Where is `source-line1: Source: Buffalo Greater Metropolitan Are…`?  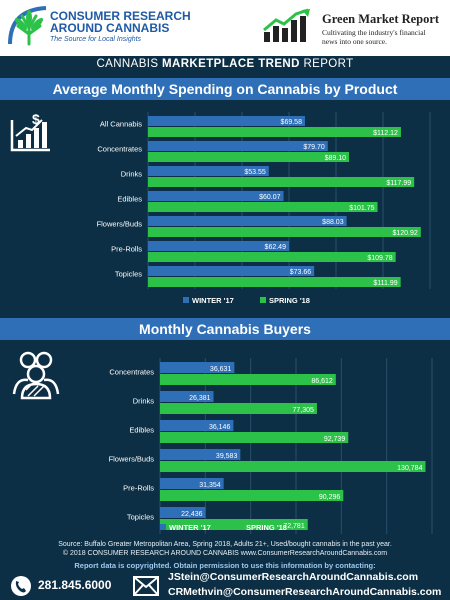
source-line1: Source: Buffalo Greater Metropolitan Are… is located at coordinates (225, 544).